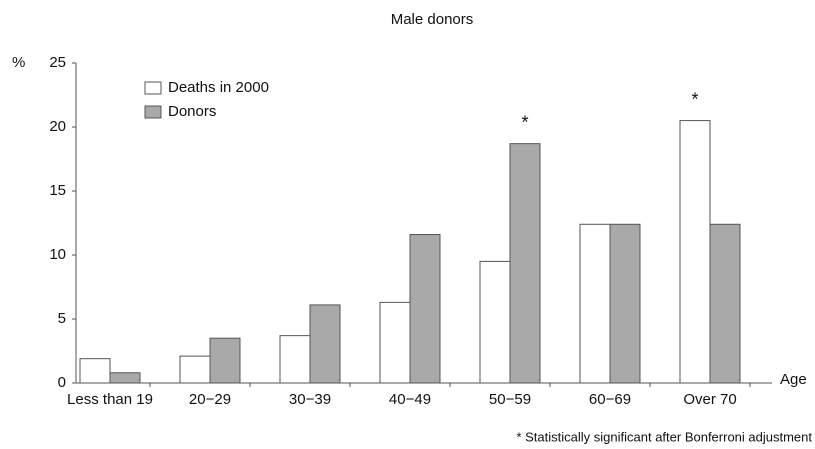 The width and height of the screenshot is (815, 449). Describe the element at coordinates (709, 399) in the screenshot. I see `x-tick-label: Over 70` at that location.